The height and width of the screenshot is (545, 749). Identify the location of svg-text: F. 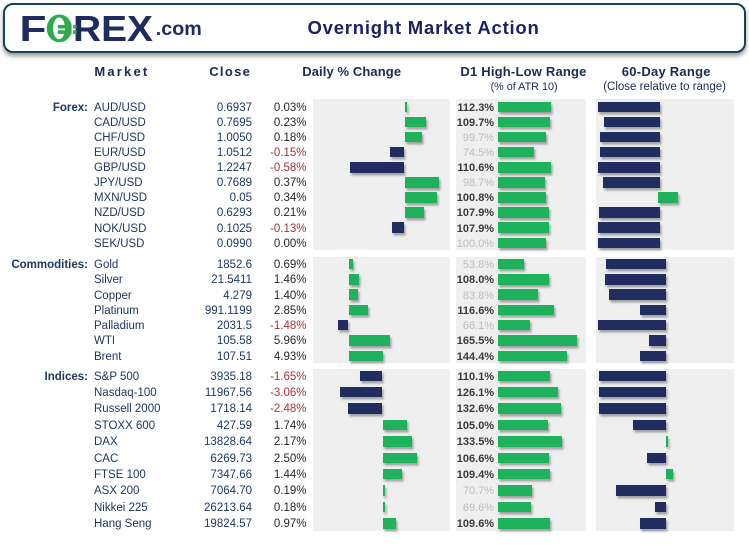
(33, 27).